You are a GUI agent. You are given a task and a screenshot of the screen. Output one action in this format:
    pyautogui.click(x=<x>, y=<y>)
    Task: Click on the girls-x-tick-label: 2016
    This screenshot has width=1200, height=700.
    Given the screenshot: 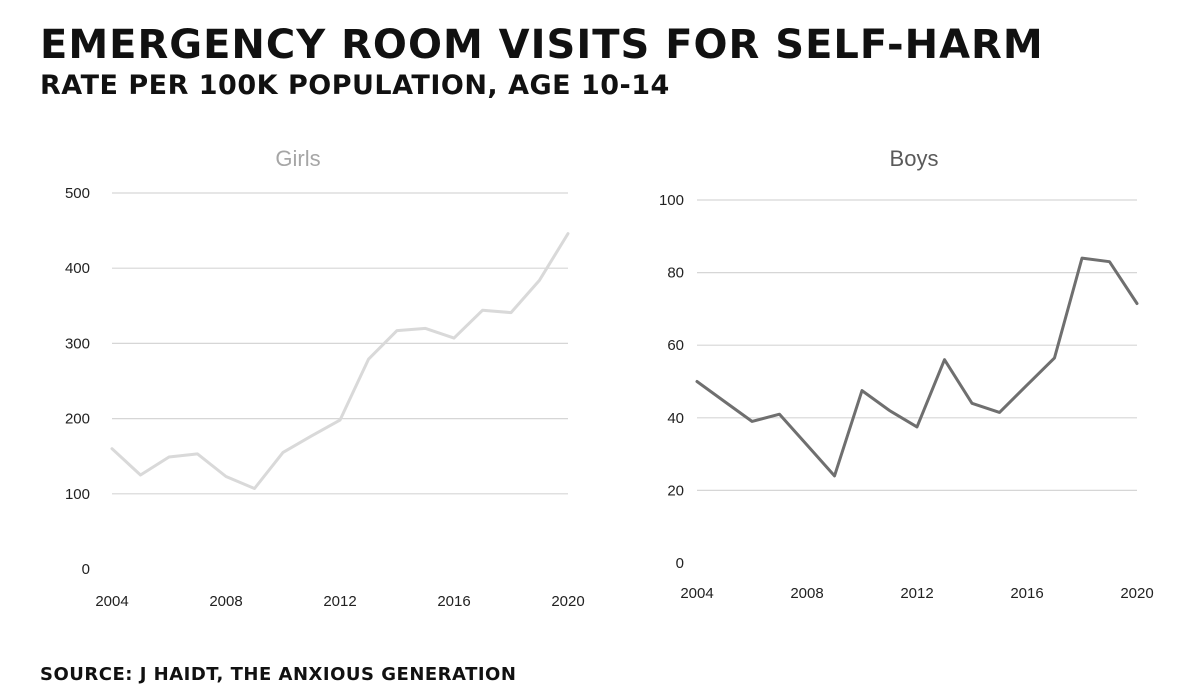 What is the action you would take?
    pyautogui.click(x=453, y=601)
    